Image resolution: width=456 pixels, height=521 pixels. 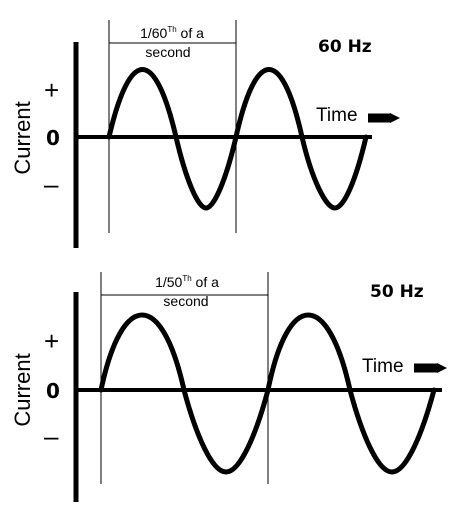 I want to click on period-label: 1/50Th of a, so click(x=187, y=282).